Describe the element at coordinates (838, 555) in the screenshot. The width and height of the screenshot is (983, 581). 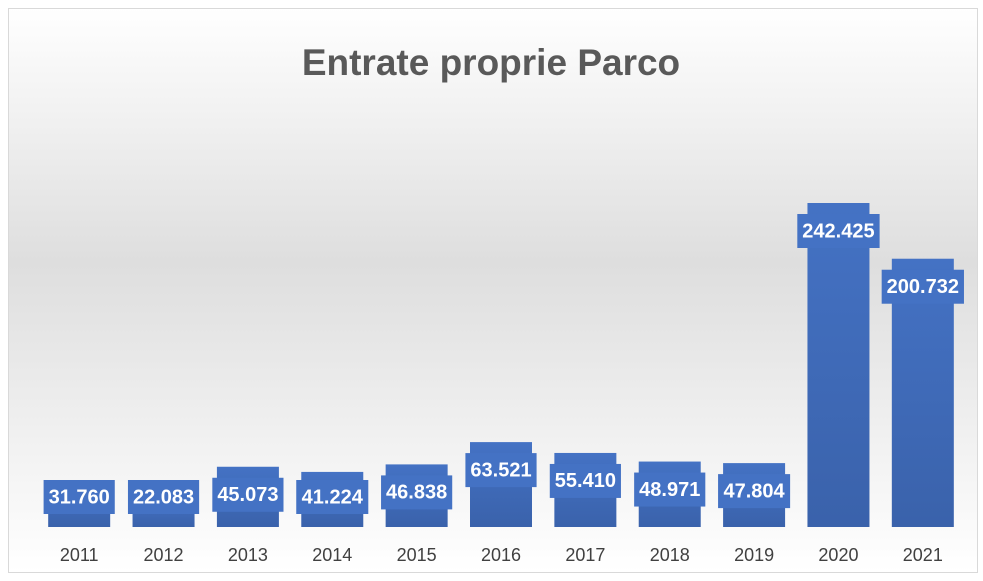
I see `x-tick-label: 2020` at that location.